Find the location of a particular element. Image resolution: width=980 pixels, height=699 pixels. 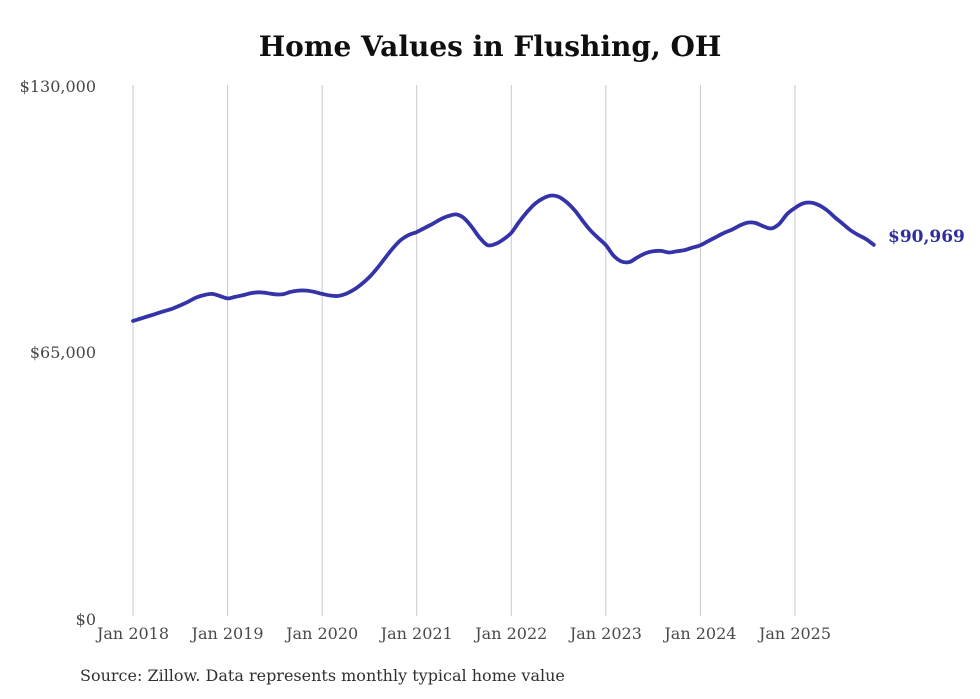

x-tick-label: Jan 2023 is located at coordinates (605, 633).